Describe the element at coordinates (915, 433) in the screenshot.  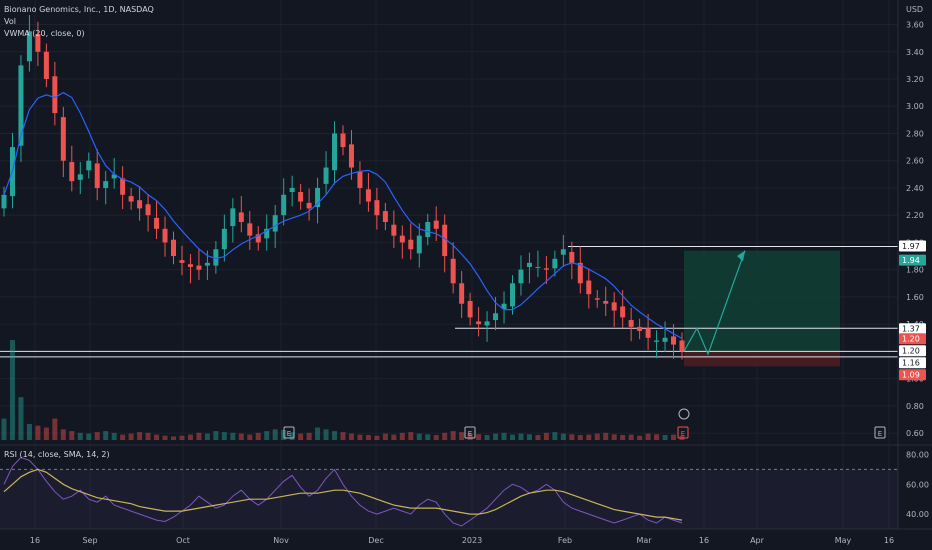
I see `price-tick-label: 0.60` at that location.